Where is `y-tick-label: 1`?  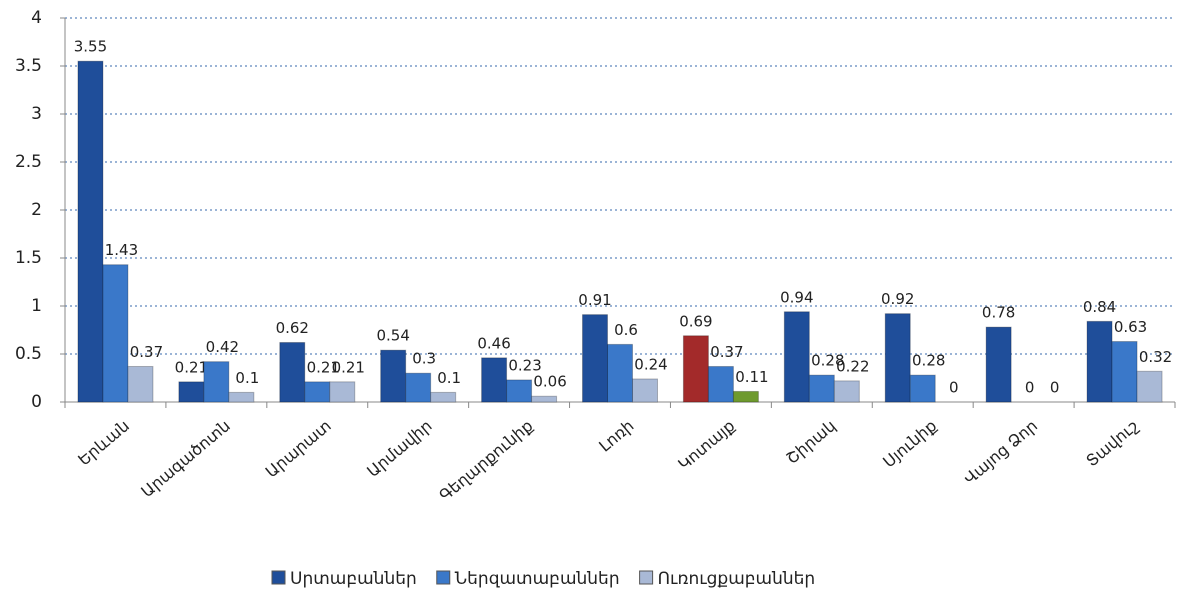 y-tick-label: 1 is located at coordinates (36, 306).